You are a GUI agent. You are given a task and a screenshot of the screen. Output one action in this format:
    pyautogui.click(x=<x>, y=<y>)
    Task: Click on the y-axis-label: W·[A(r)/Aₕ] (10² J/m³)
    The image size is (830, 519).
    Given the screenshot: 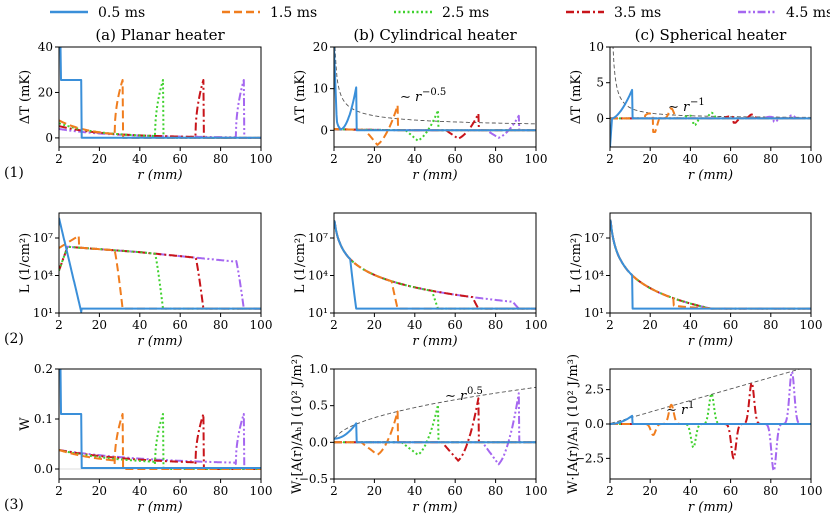 What is the action you would take?
    pyautogui.click(x=573, y=424)
    